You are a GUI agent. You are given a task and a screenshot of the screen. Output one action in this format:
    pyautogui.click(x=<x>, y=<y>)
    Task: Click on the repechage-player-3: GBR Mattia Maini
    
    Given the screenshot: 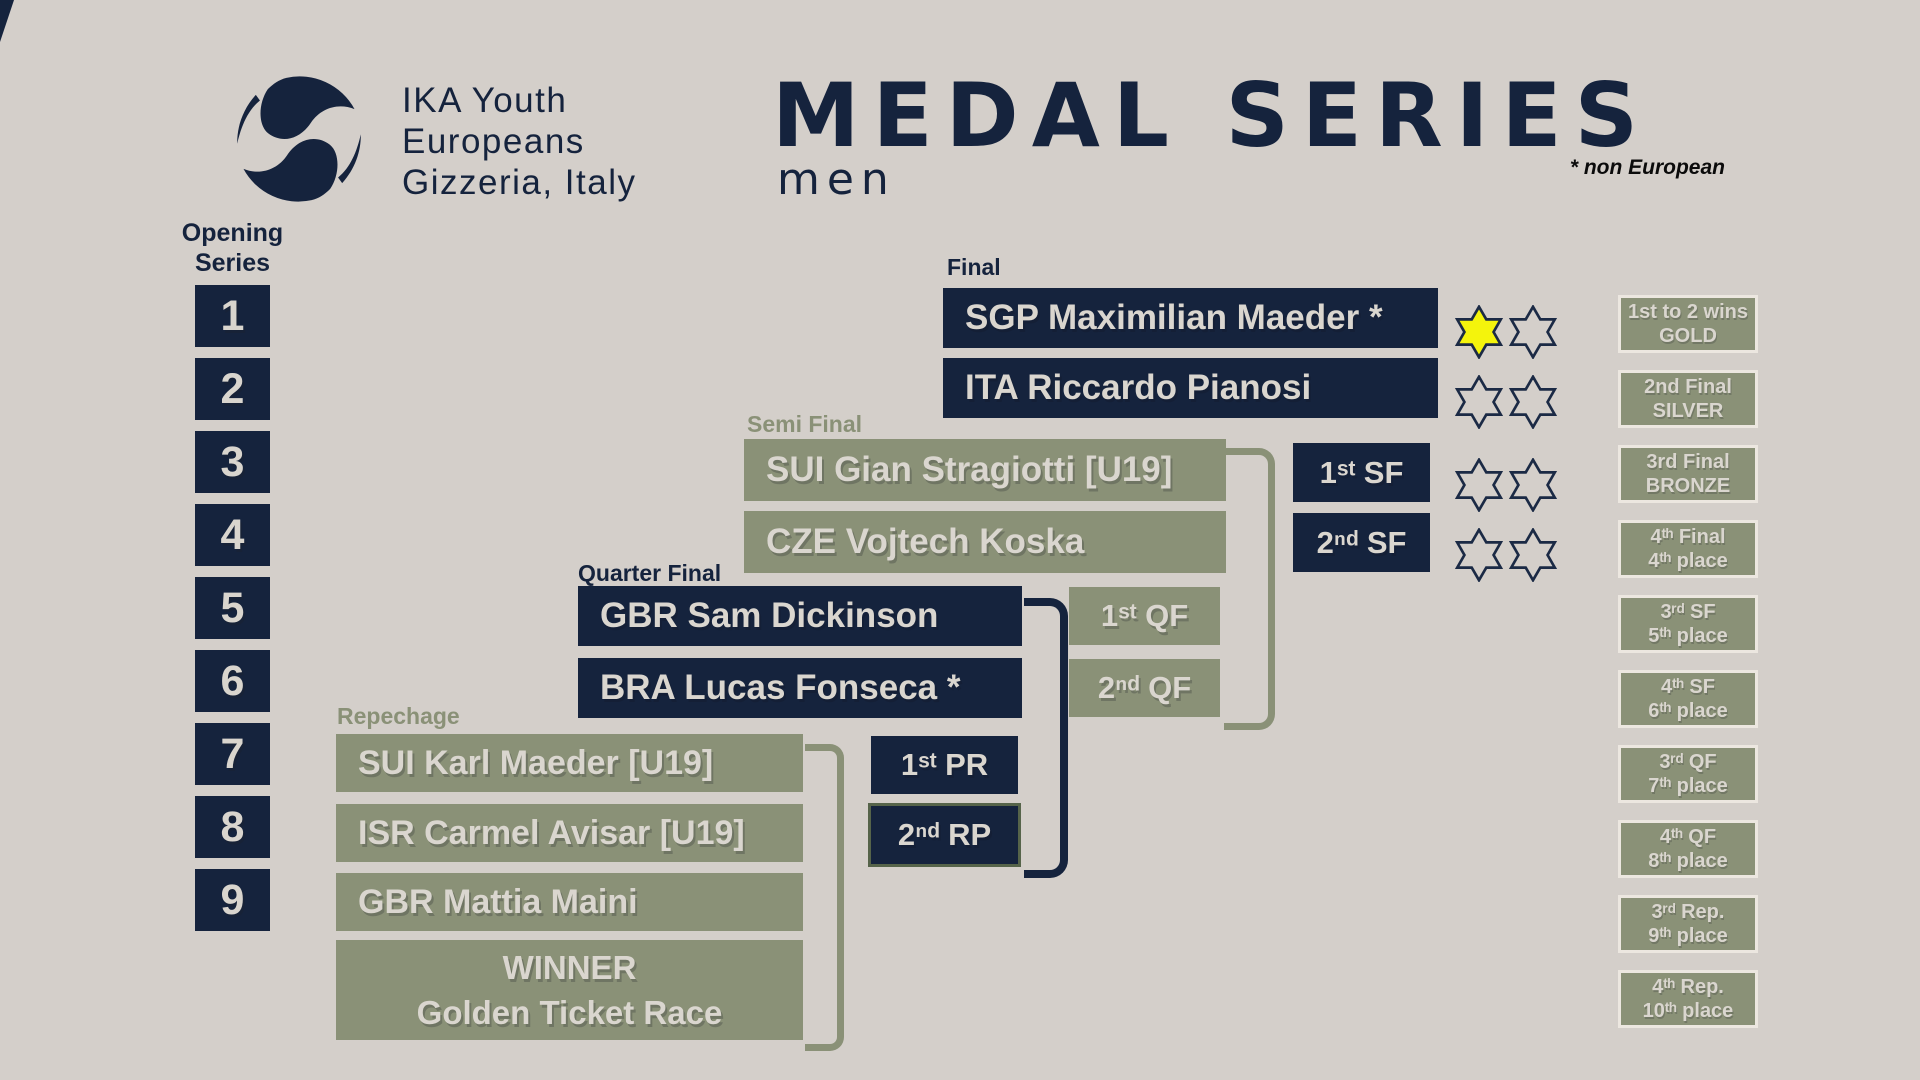 What is the action you would take?
    pyautogui.click(x=569, y=902)
    